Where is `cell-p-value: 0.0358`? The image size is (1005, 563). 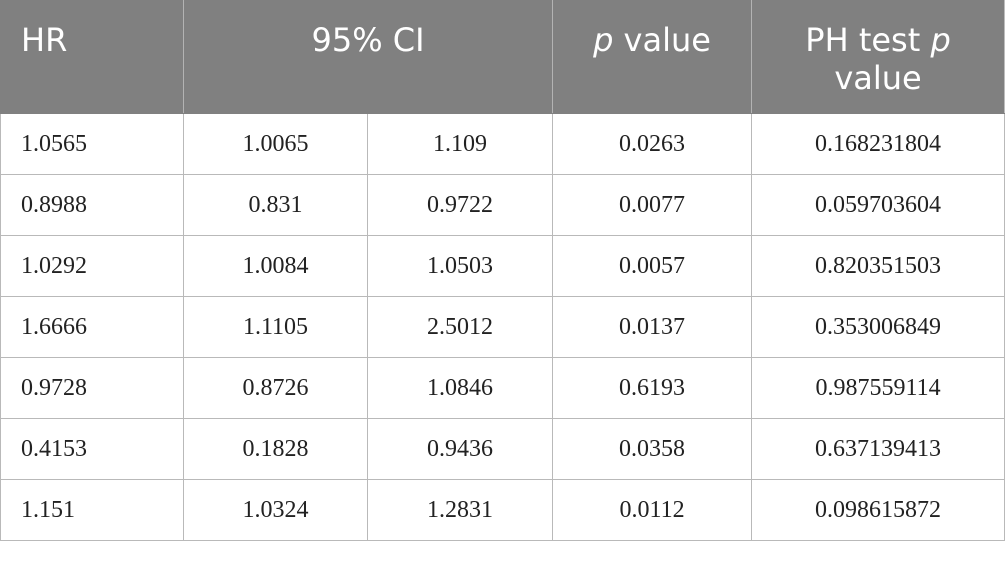
cell-p-value: 0.0358 is located at coordinates (652, 449).